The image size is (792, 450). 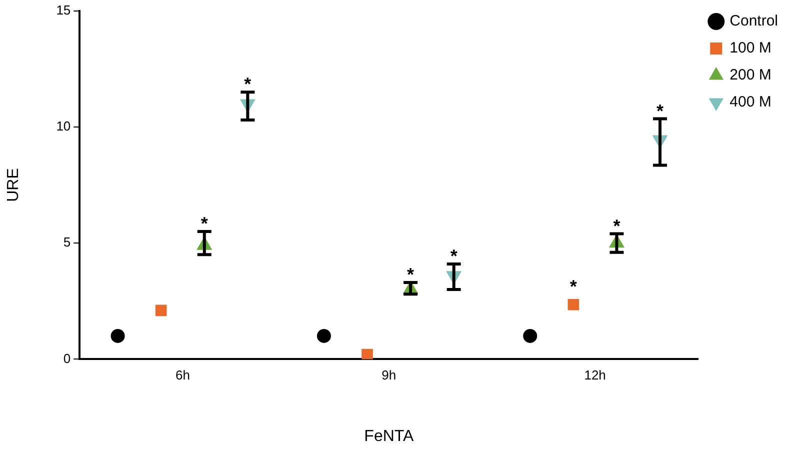 What do you see at coordinates (754, 21) in the screenshot?
I see `legend-label: Control` at bounding box center [754, 21].